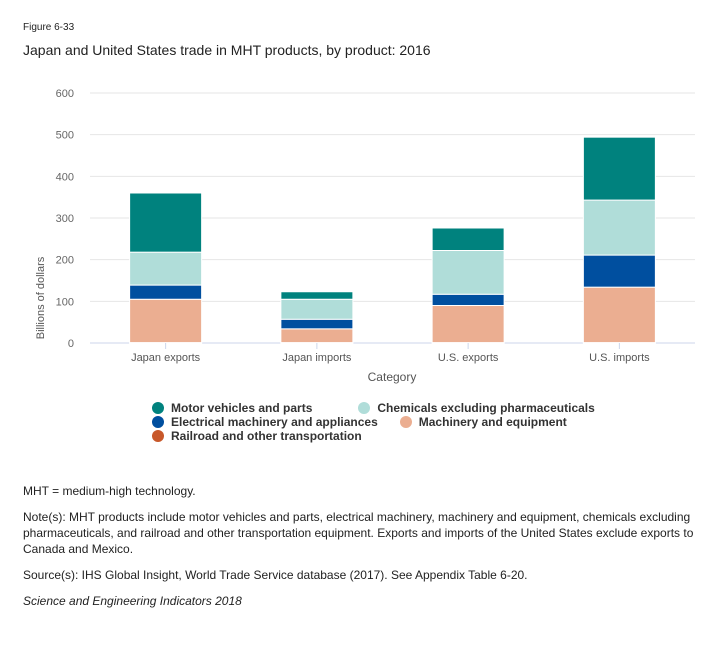 The image size is (724, 645). I want to click on y-axis-ticks: 0 100 200 300 400 500 600, so click(65, 219).